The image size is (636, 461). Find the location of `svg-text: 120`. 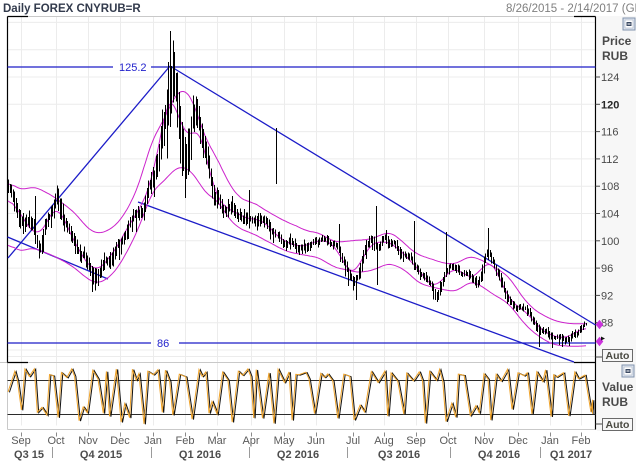

svg-text: 120 is located at coordinates (610, 105).